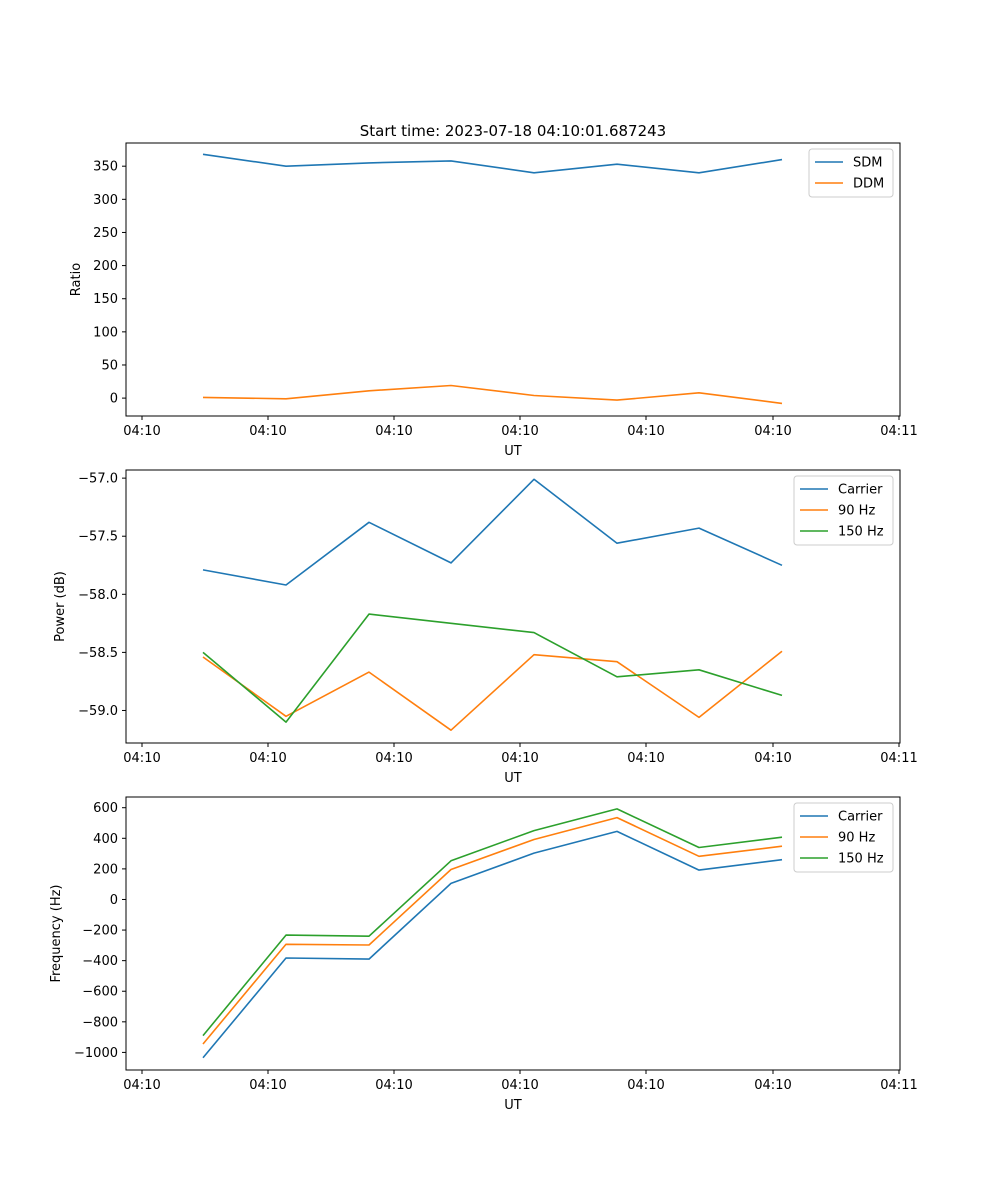 The width and height of the screenshot is (1000, 1200). Describe the element at coordinates (105, 839) in the screenshot. I see `y-tick-label: 400` at that location.